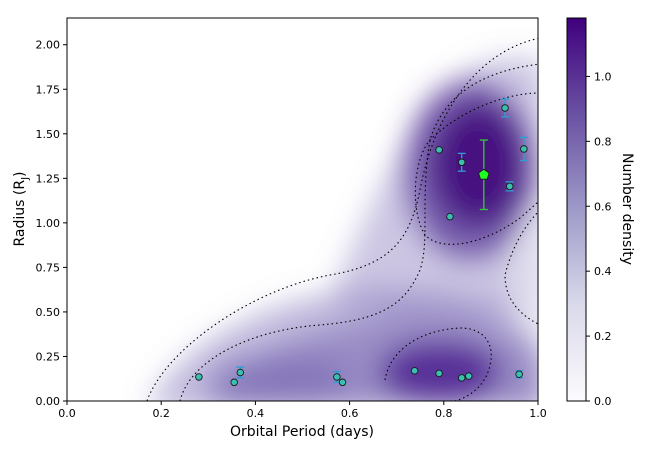  Describe the element at coordinates (627, 209) in the screenshot. I see `colorbar-title: Number density` at that location.